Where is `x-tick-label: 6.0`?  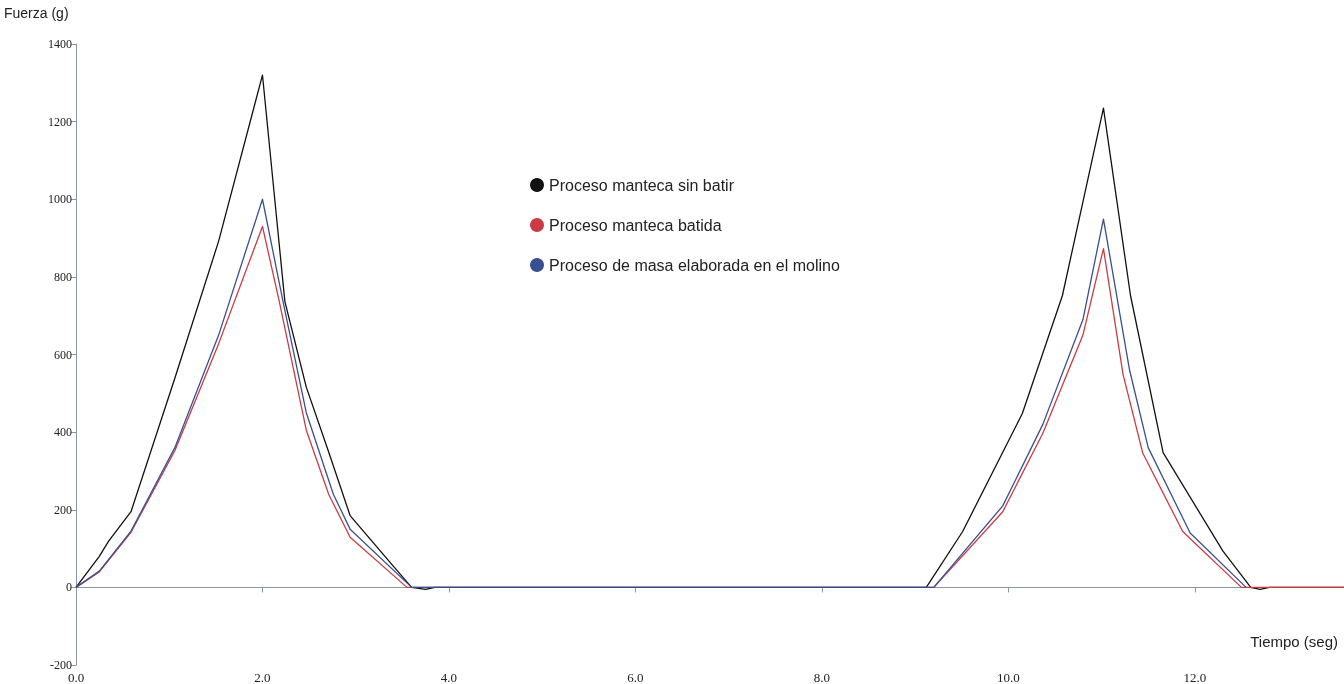
x-tick-label: 6.0 is located at coordinates (635, 677).